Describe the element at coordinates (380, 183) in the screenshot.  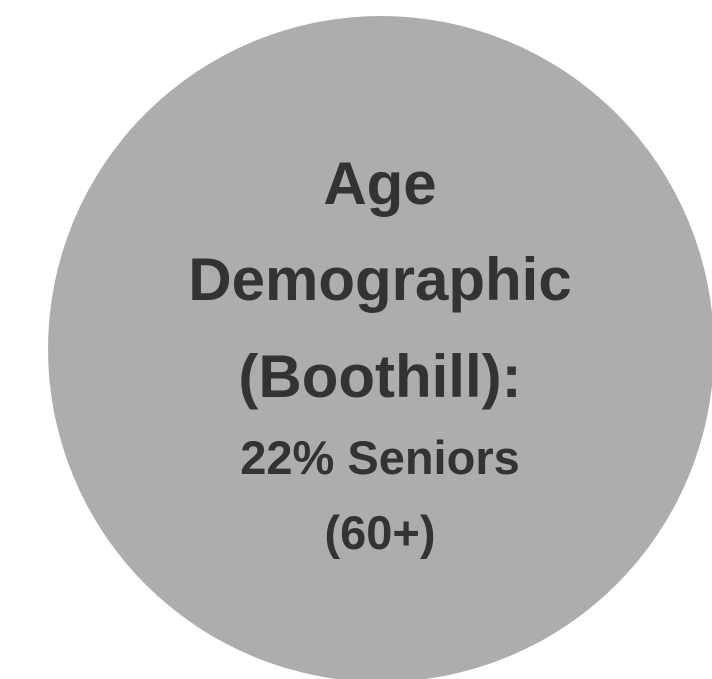
I see `title-line-age: Age` at that location.